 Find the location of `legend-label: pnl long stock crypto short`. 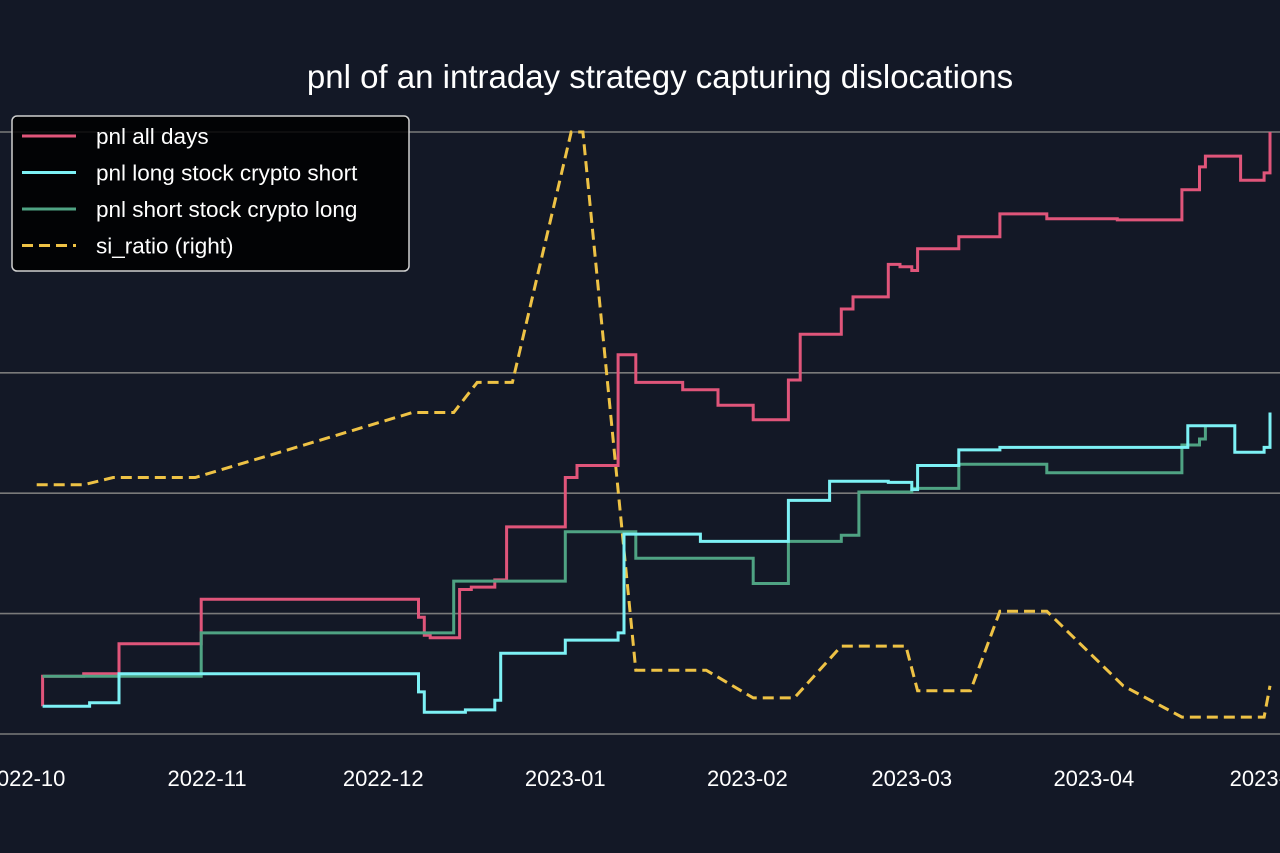

legend-label: pnl long stock crypto short is located at coordinates (227, 173).